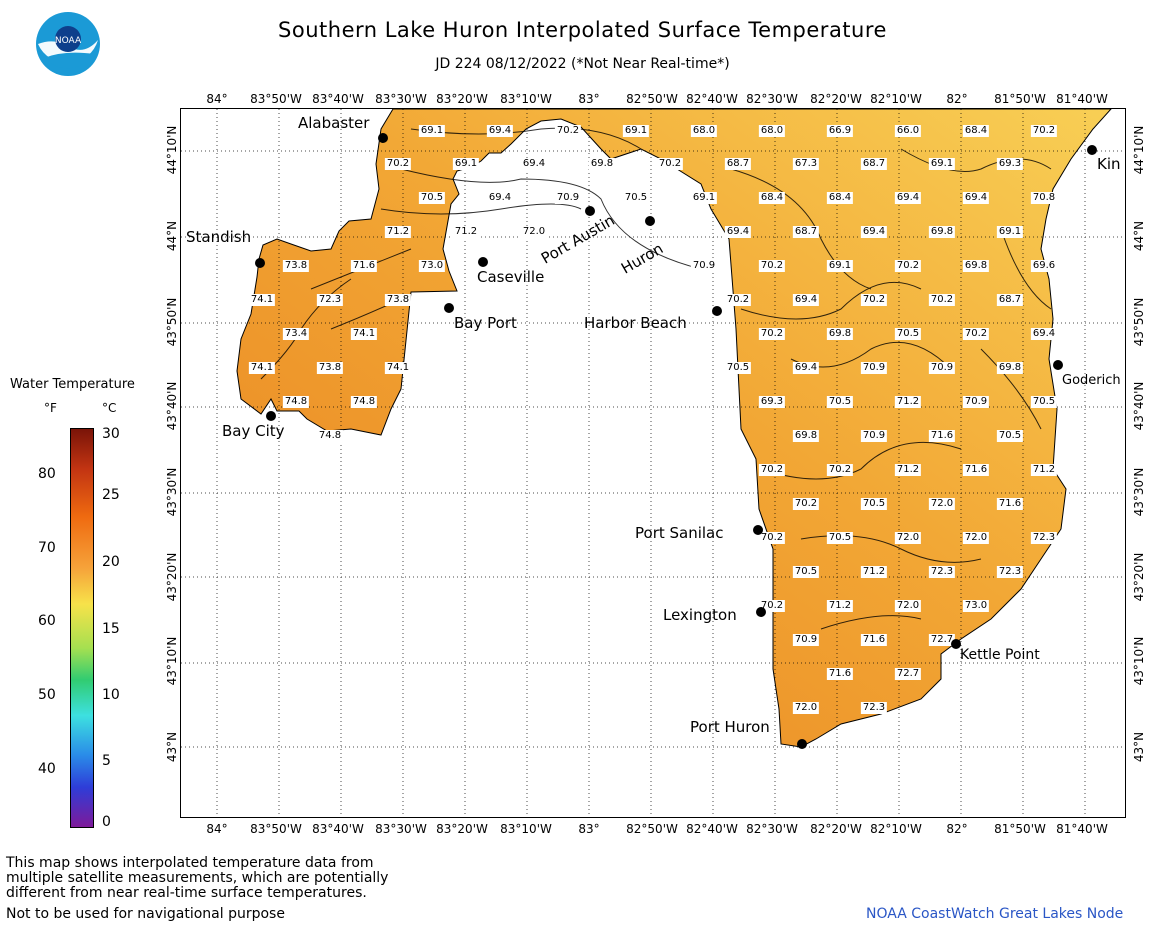 The image size is (1165, 929). I want to click on city-label-standish: Standish, so click(219, 237).